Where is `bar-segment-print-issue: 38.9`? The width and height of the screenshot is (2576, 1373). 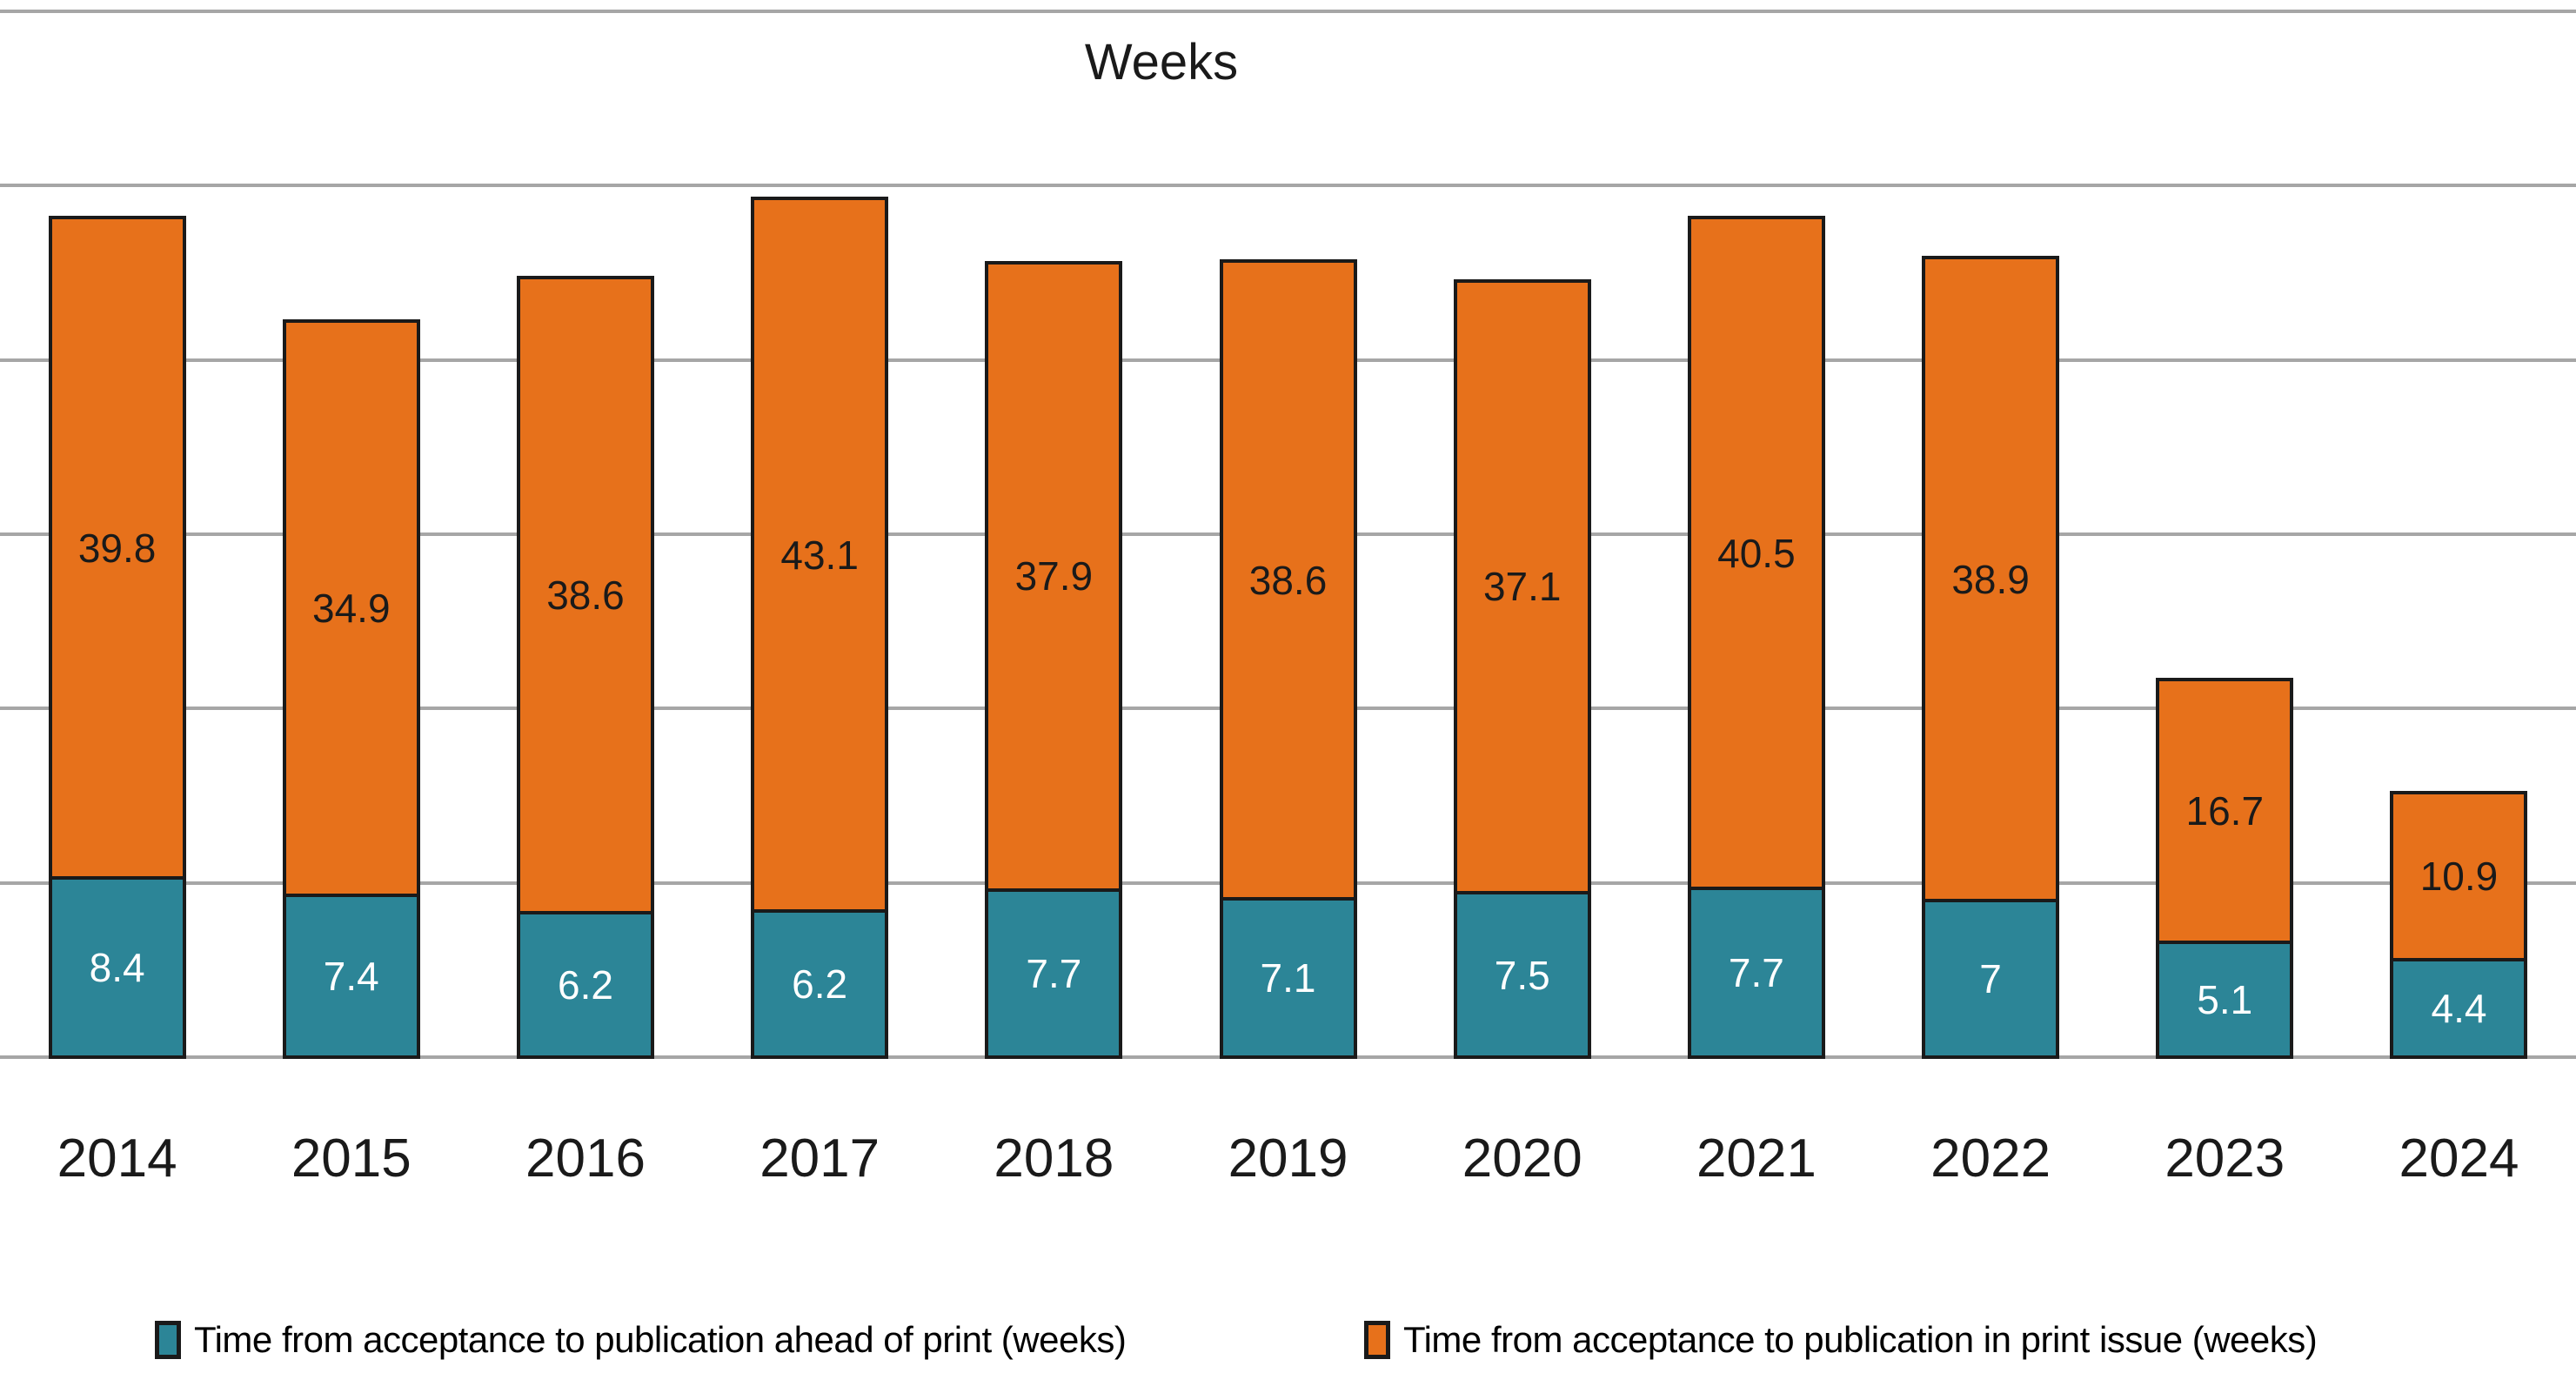
bar-segment-print-issue: 38.9 is located at coordinates (1991, 577).